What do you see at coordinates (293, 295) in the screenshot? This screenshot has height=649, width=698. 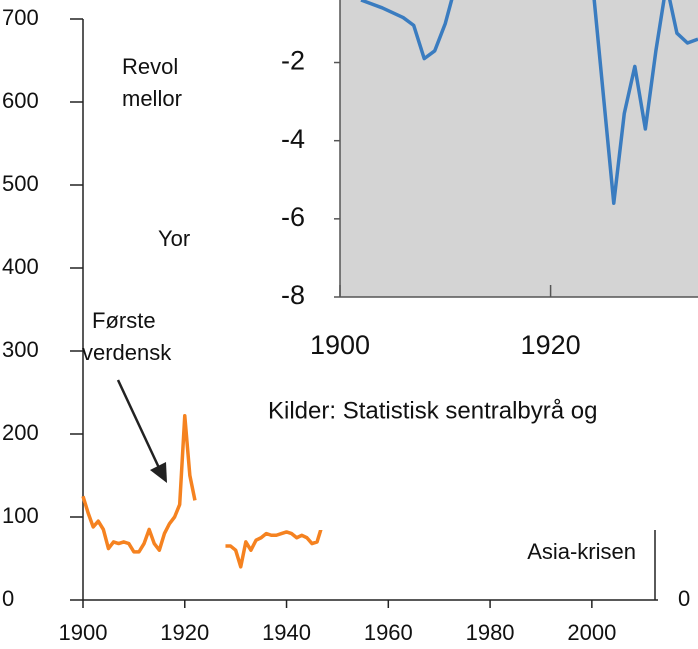 I see `y-tick-label: -8` at bounding box center [293, 295].